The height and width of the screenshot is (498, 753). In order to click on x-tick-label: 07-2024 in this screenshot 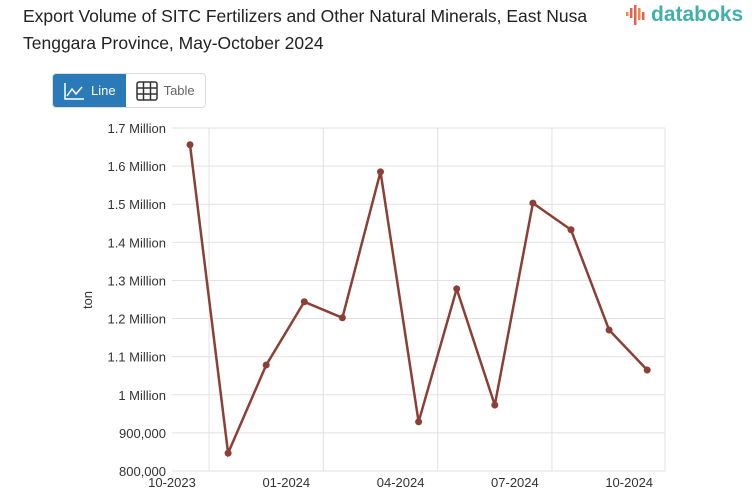, I will do `click(515, 482)`.